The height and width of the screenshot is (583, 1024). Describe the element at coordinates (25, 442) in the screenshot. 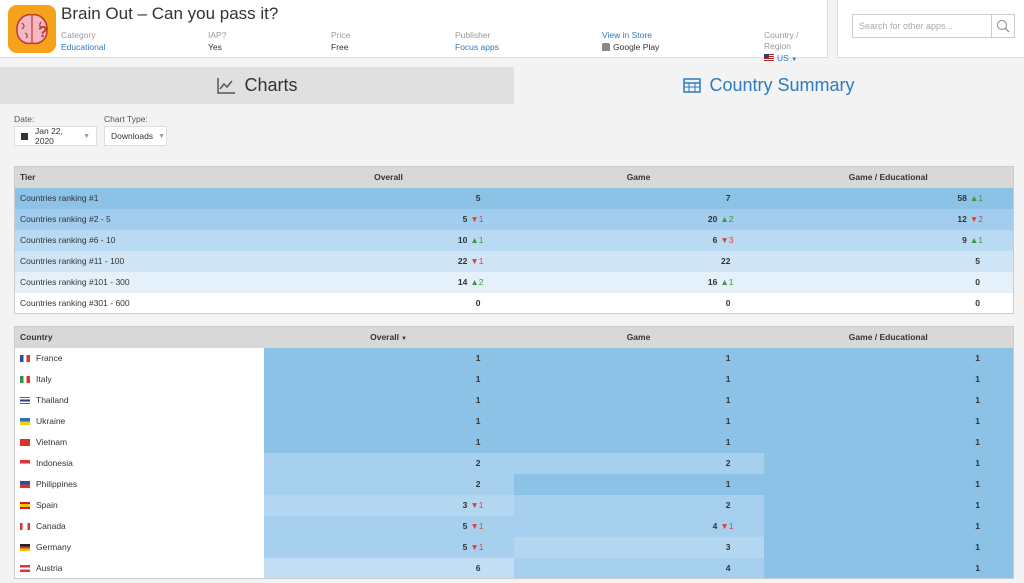

I see `vietnam-flag-icon` at that location.